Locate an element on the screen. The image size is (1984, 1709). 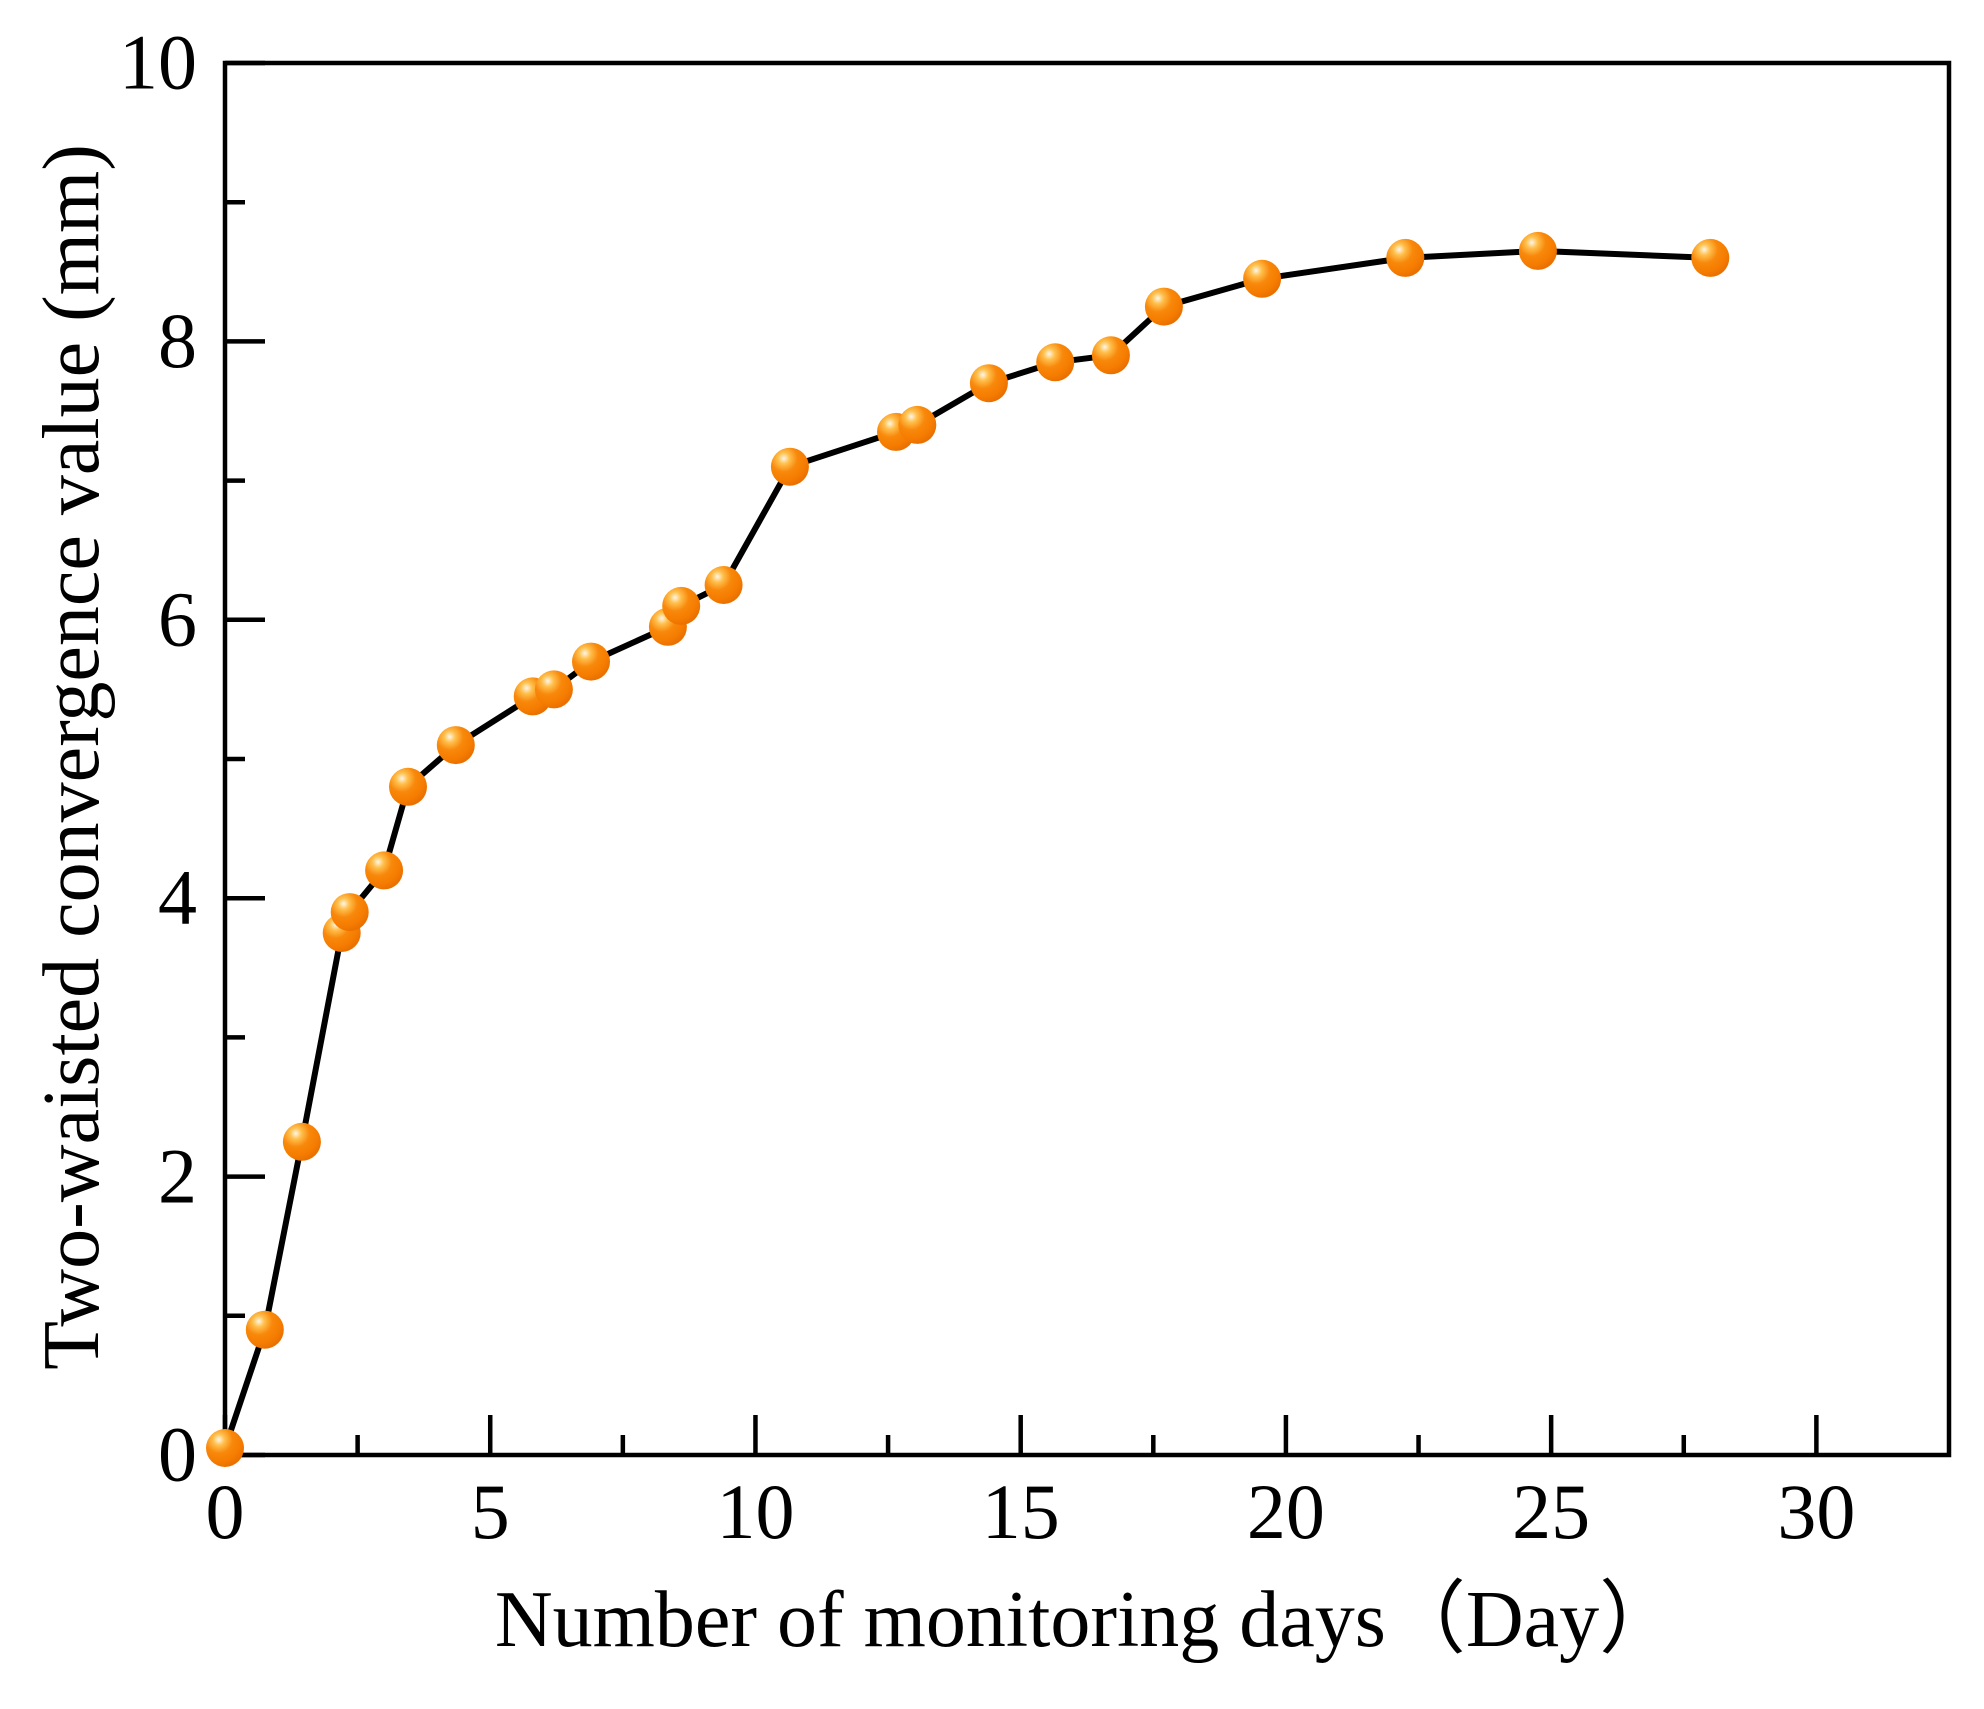
x-tick-label: 0 is located at coordinates (225, 1511).